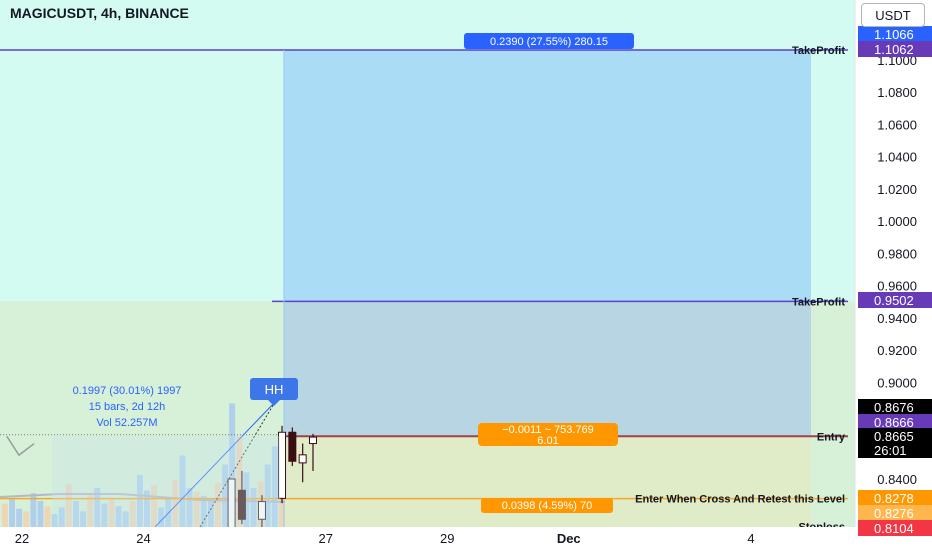 Image resolution: width=932 pixels, height=550 pixels. I want to click on price-tag-text: 0.8676, so click(894, 407).